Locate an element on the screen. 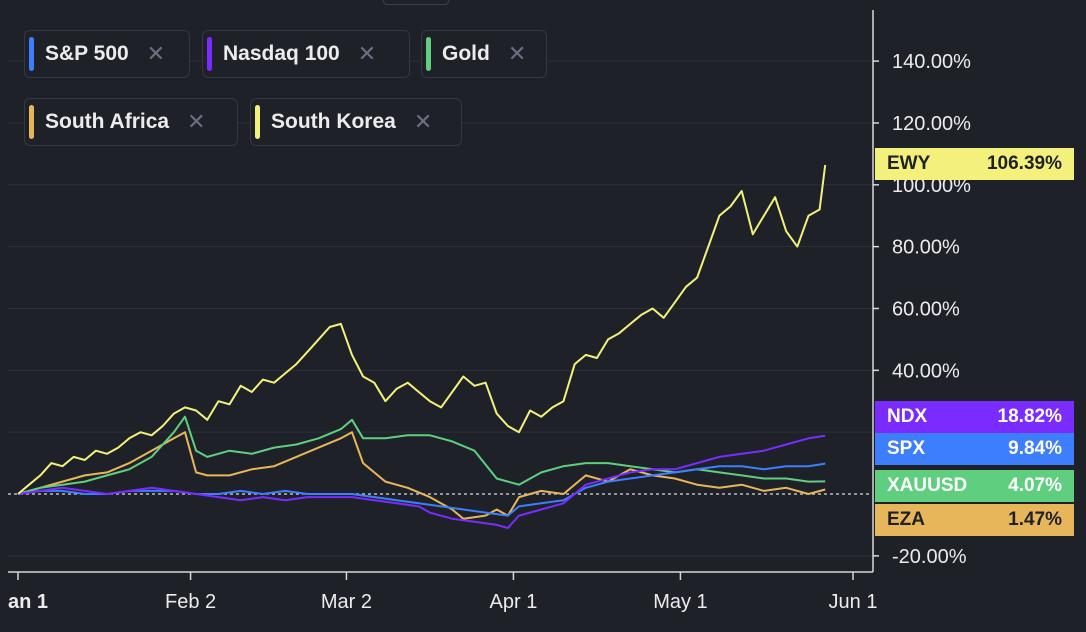 The width and height of the screenshot is (1086, 632). x-tick-label: Feb 2 is located at coordinates (190, 602).